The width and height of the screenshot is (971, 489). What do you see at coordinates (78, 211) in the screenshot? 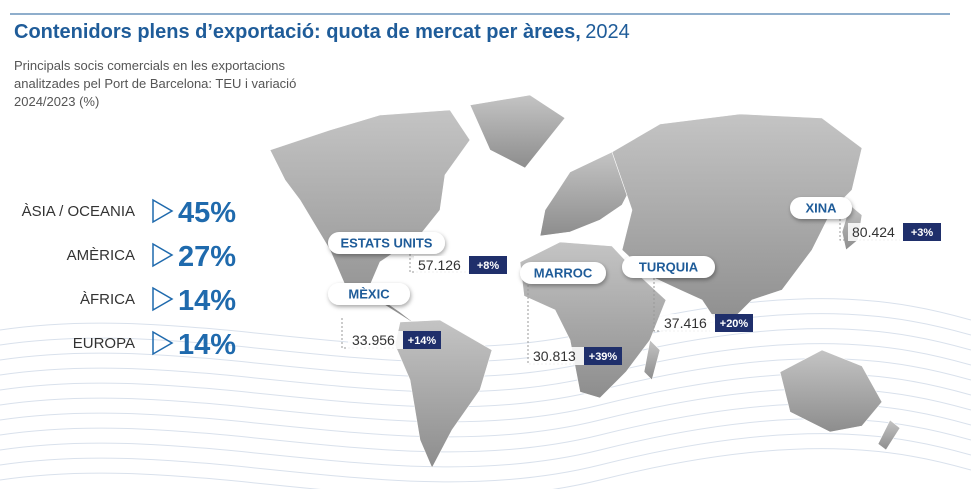
I see `area-label: ÀSIA / OCEANIA` at bounding box center [78, 211].